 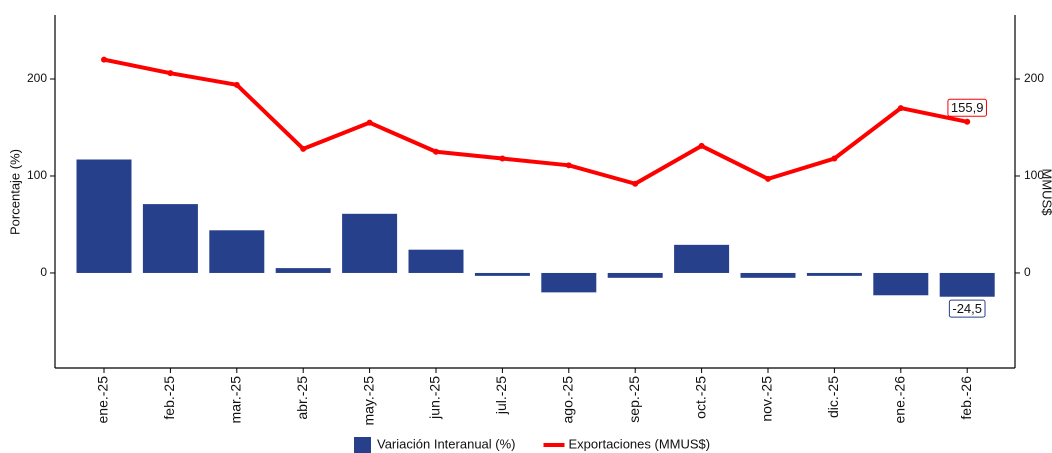 What do you see at coordinates (236, 400) in the screenshot?
I see `x-tick-label: mar.-25` at bounding box center [236, 400].